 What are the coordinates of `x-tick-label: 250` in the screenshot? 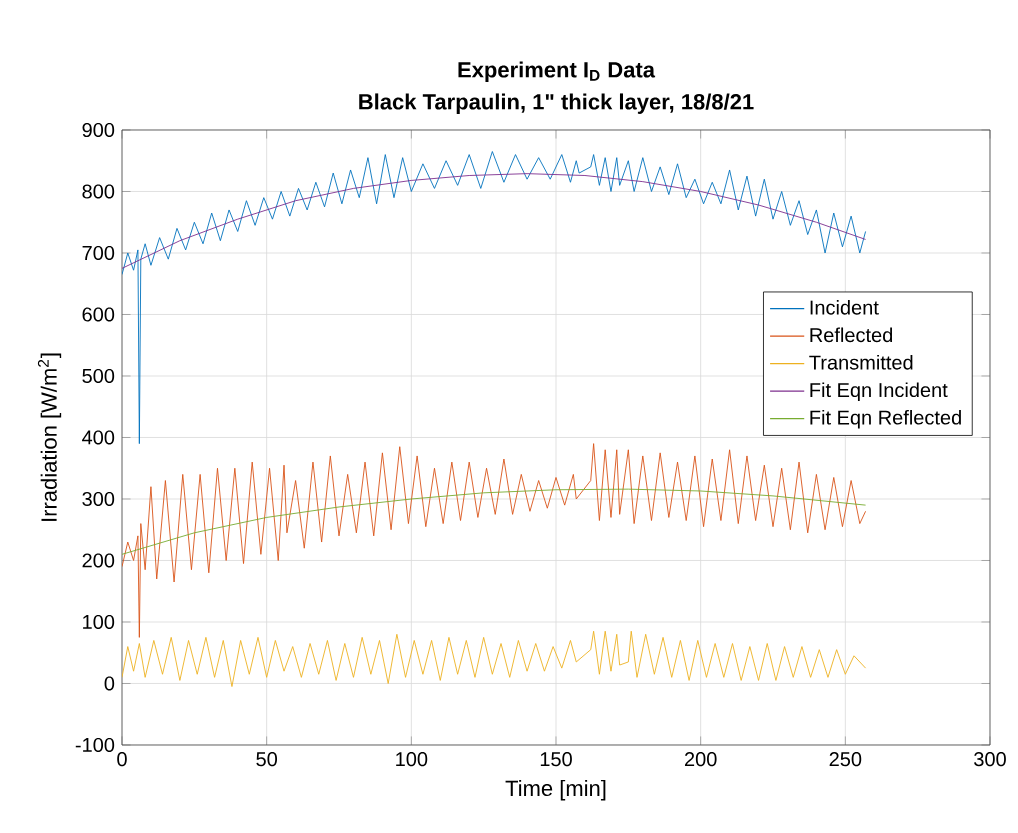 It's located at (845, 759).